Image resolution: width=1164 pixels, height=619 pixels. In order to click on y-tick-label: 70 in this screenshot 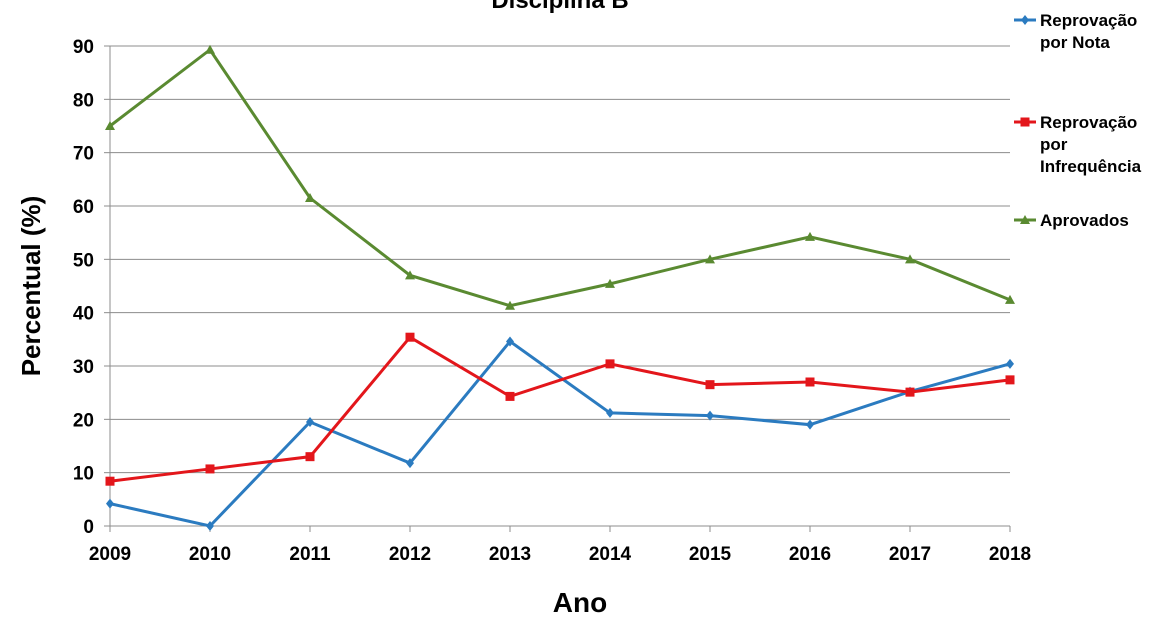, I will do `click(83, 154)`.